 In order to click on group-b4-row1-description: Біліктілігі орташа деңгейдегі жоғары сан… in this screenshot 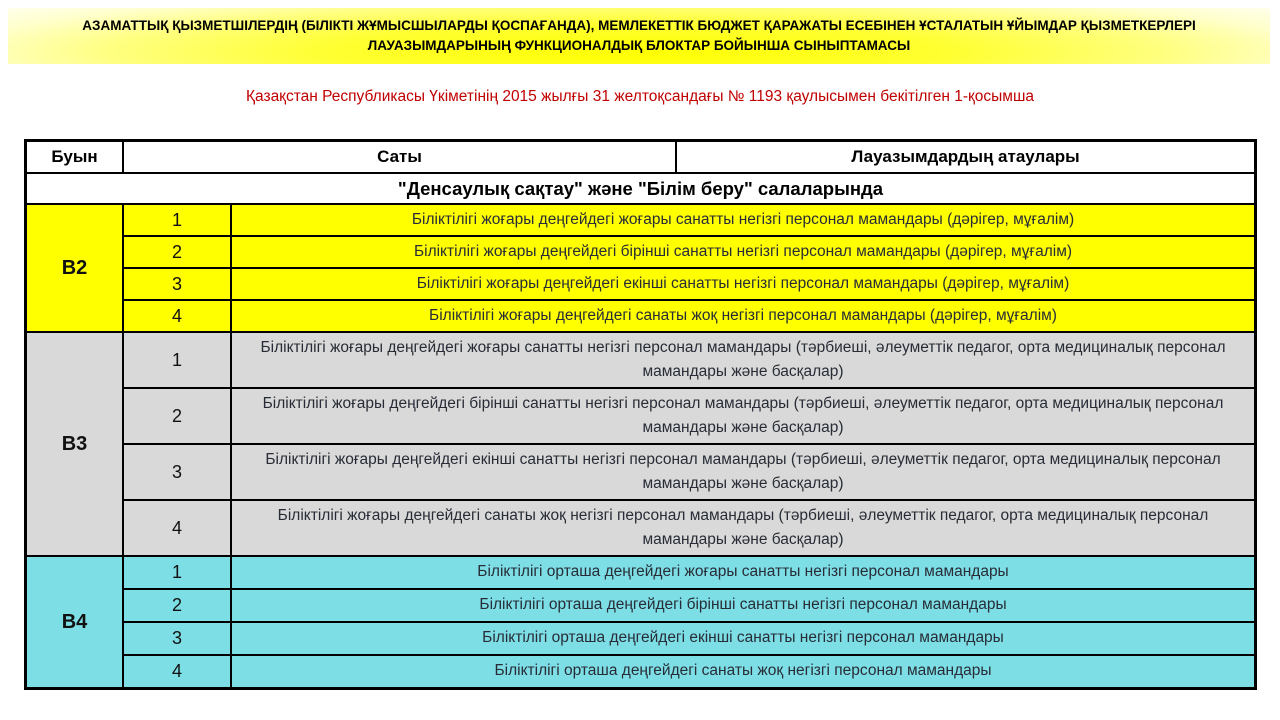, I will do `click(743, 572)`.